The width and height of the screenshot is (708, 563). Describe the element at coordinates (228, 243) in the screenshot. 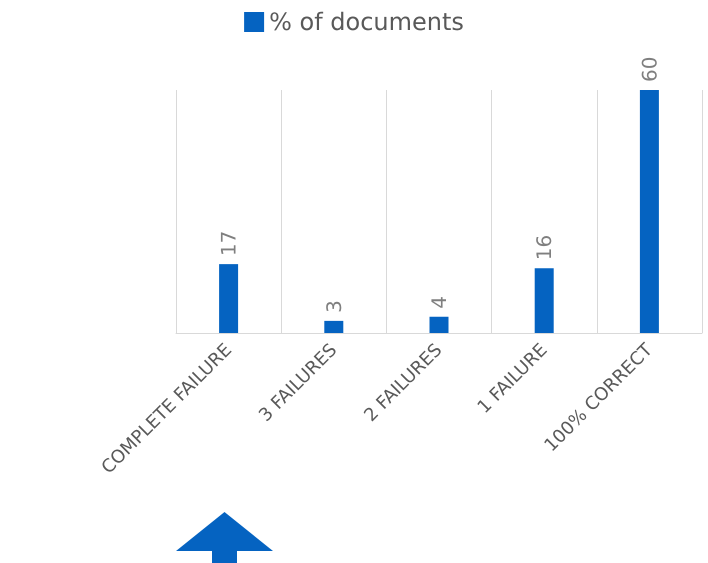

I see `data-label: 17` at that location.